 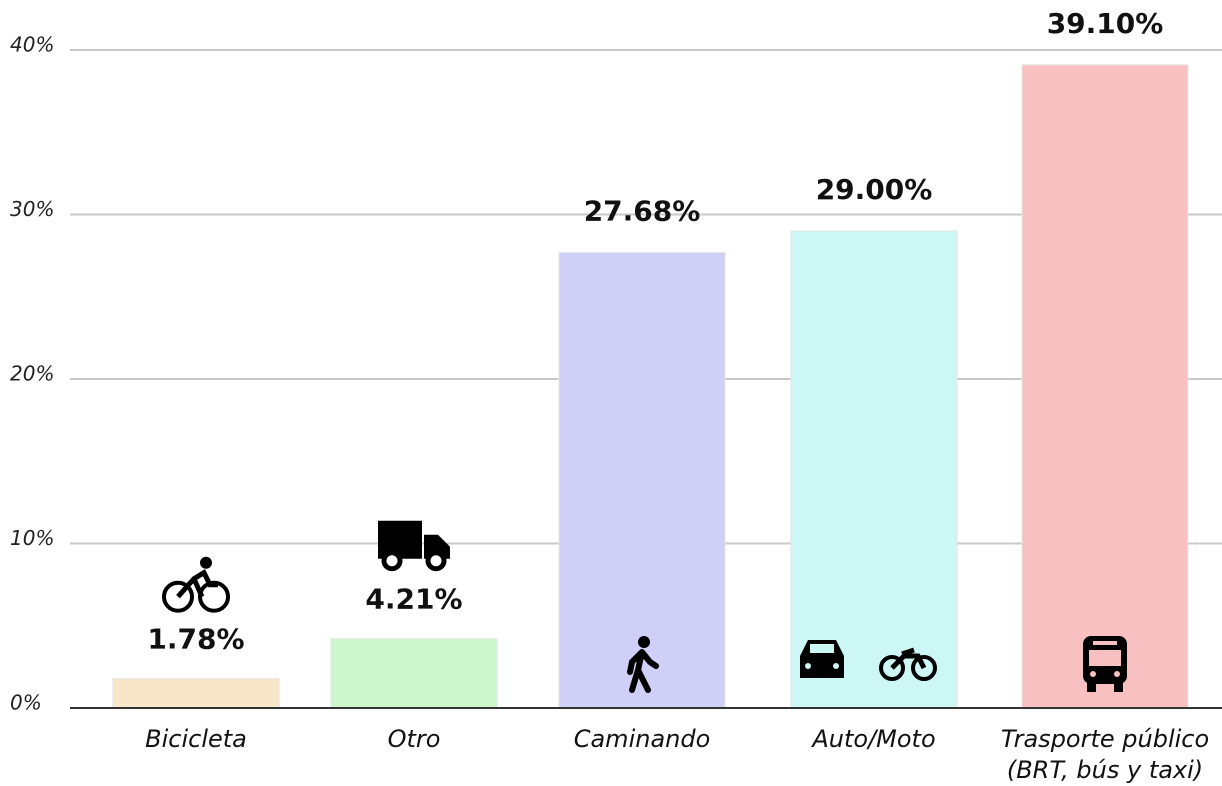 What do you see at coordinates (1105, 643) in the screenshot?
I see `sign` at bounding box center [1105, 643].